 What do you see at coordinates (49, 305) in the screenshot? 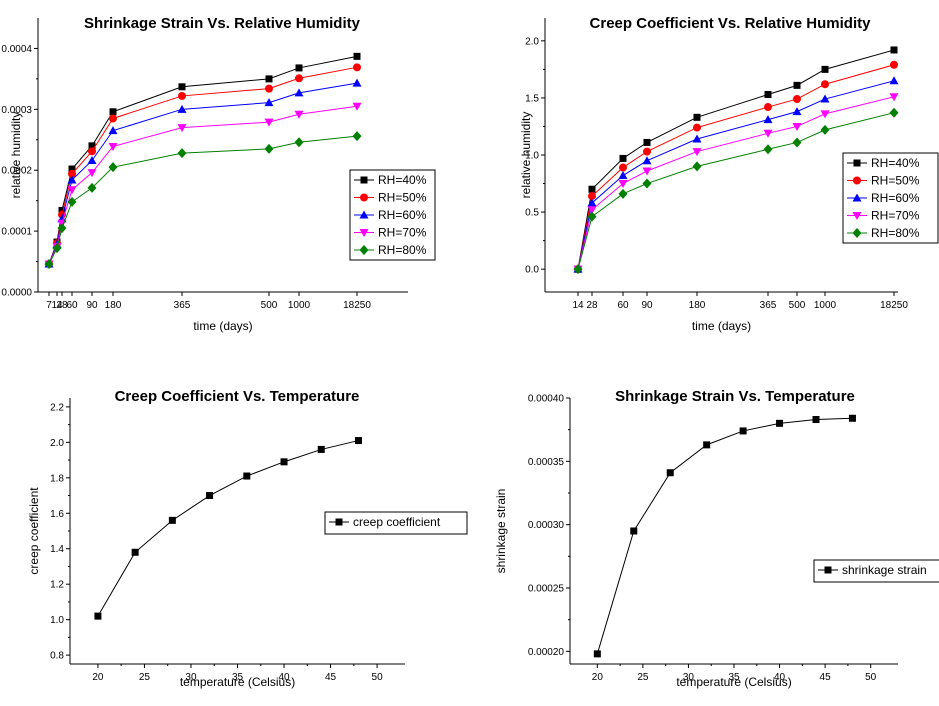
I see `x-tick-label: 7` at bounding box center [49, 305].